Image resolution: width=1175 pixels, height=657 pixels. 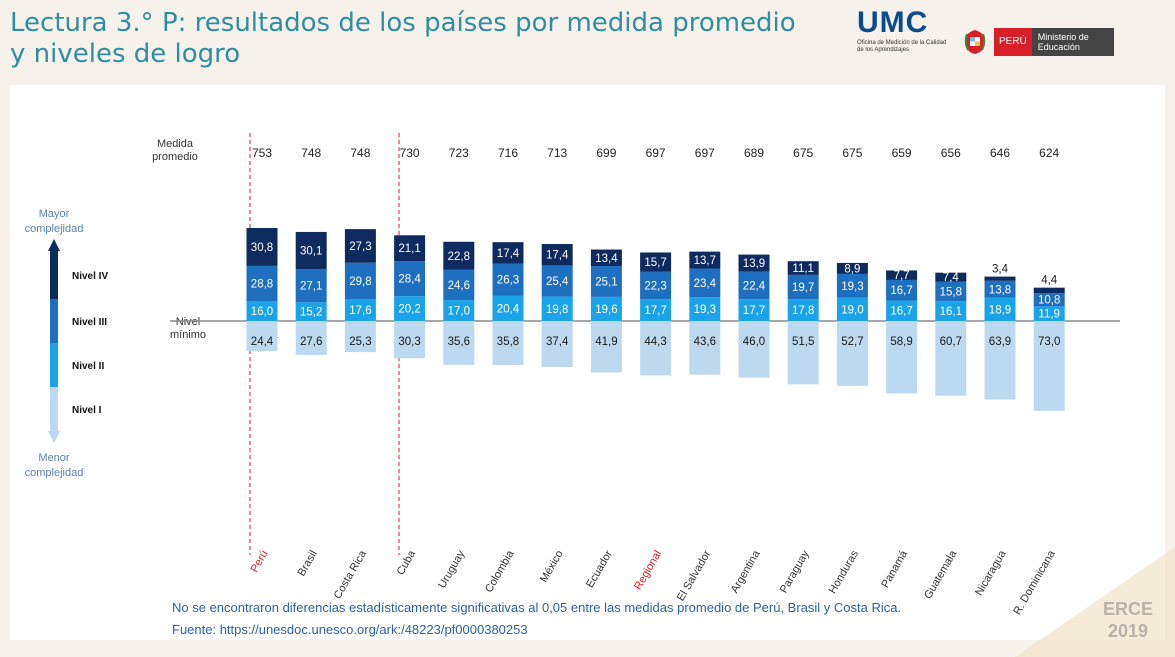 What do you see at coordinates (54, 214) in the screenshot?
I see `legend-top-label-line1: Mayor` at bounding box center [54, 214].